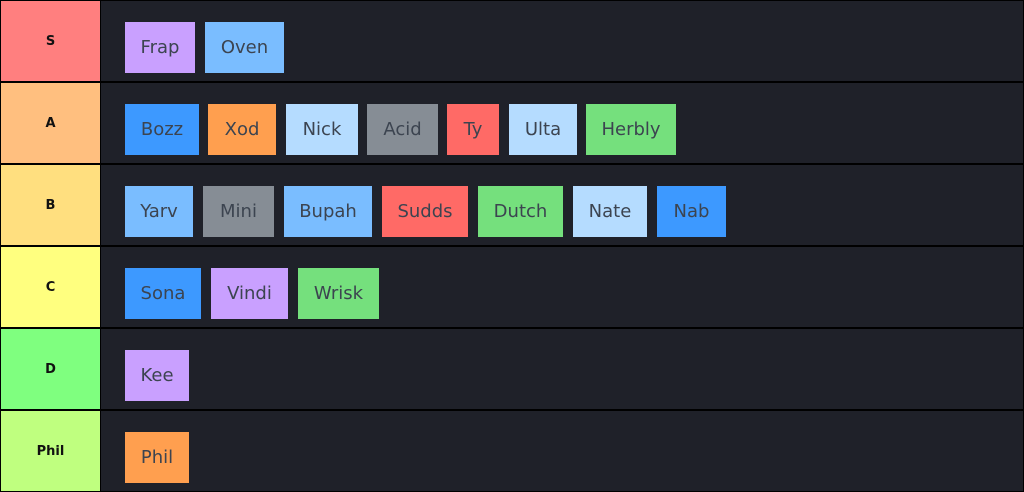 Image resolution: width=1024 pixels, height=492 pixels. What do you see at coordinates (163, 293) in the screenshot?
I see `tier-item-sona: Sona` at bounding box center [163, 293].